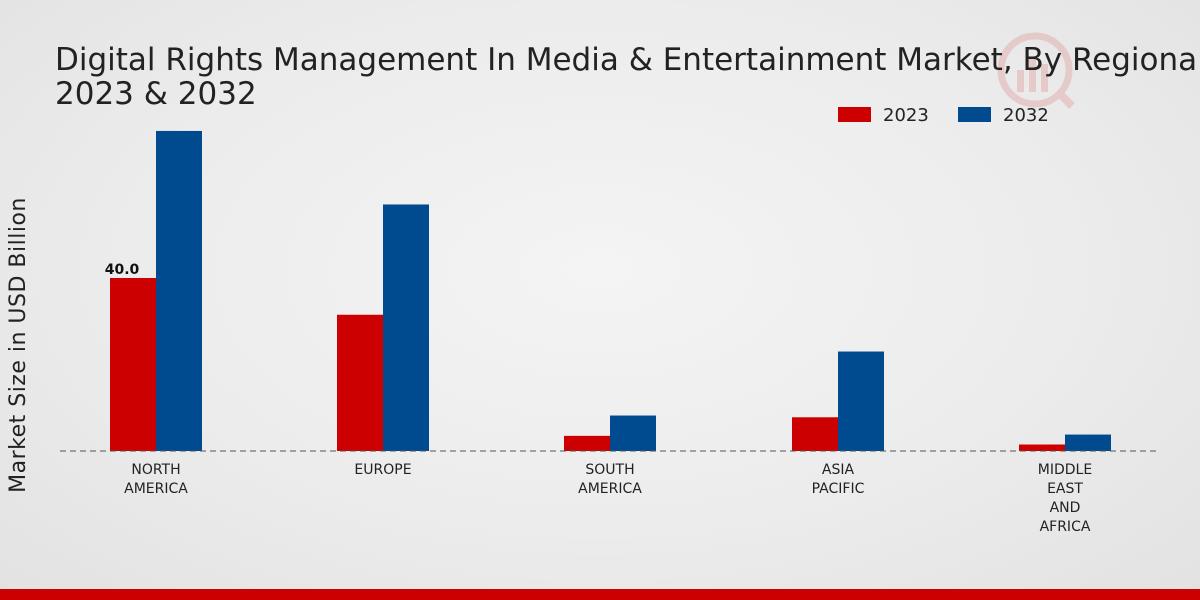 This screenshot has height=600, width=1200. Describe the element at coordinates (1065, 489) in the screenshot. I see `x-tick-label: EAST` at that location.